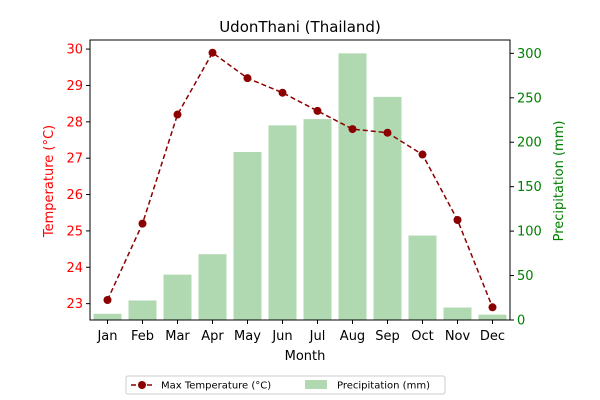 Image resolution: width=600 pixels, height=400 pixels. What do you see at coordinates (281, 336) in the screenshot?
I see `x-tick-label: Jun` at bounding box center [281, 336].